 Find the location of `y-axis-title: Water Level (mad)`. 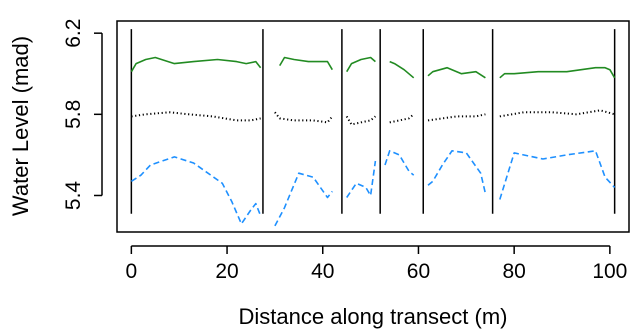

y-axis-title: Water Level (mad) is located at coordinates (20, 126).